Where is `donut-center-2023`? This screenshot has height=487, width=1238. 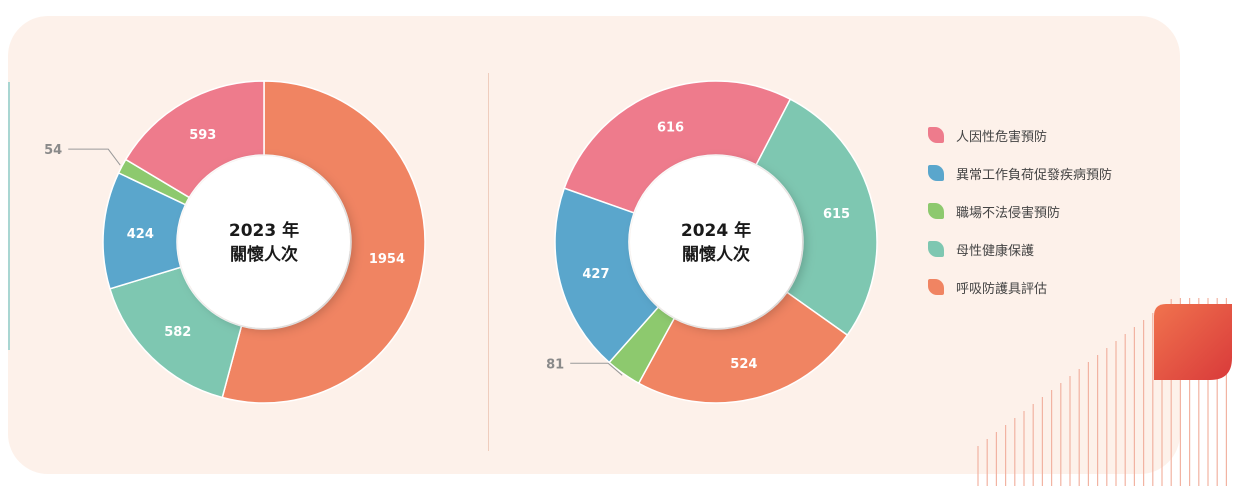
donut-center-2023 is located at coordinates (264, 242).